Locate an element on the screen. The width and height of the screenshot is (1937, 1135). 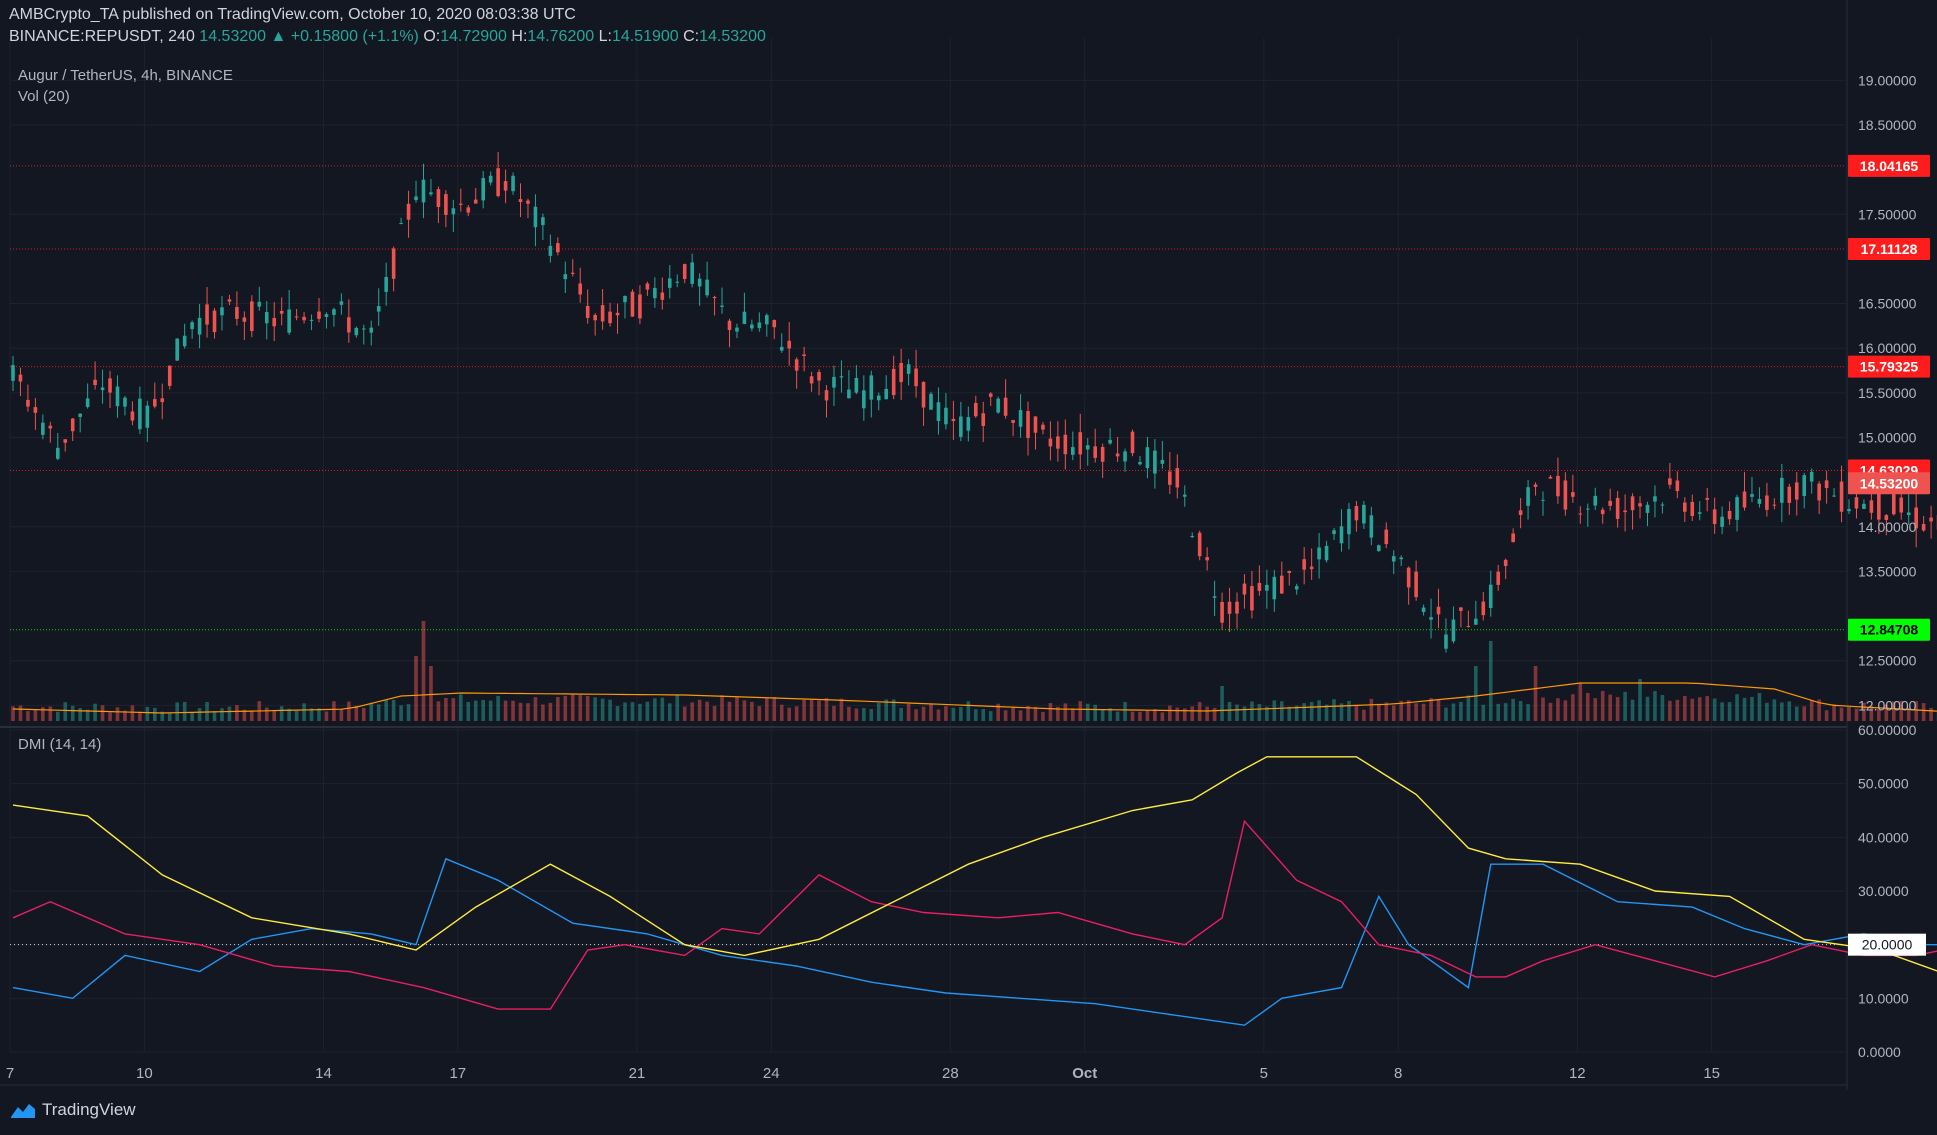
price-tick-label: 15.00000 is located at coordinates (1887, 437).